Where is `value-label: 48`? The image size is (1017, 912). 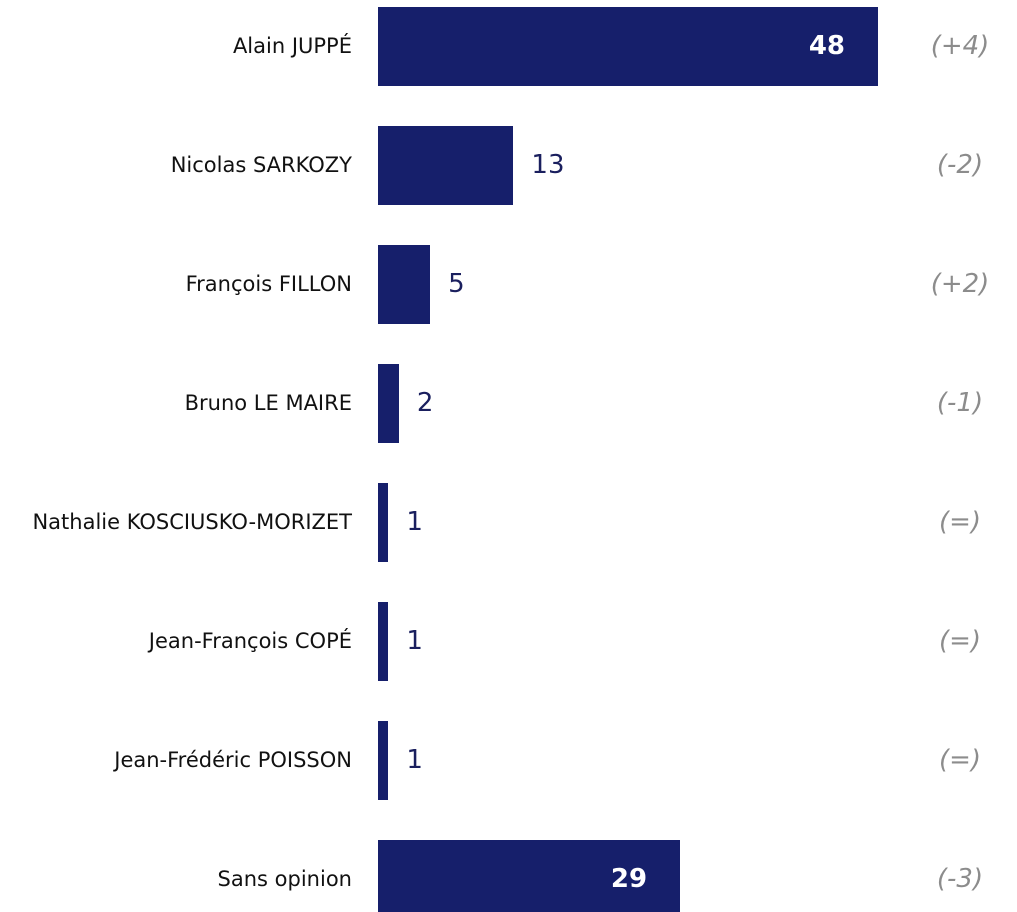 value-label: 48 is located at coordinates (826, 46).